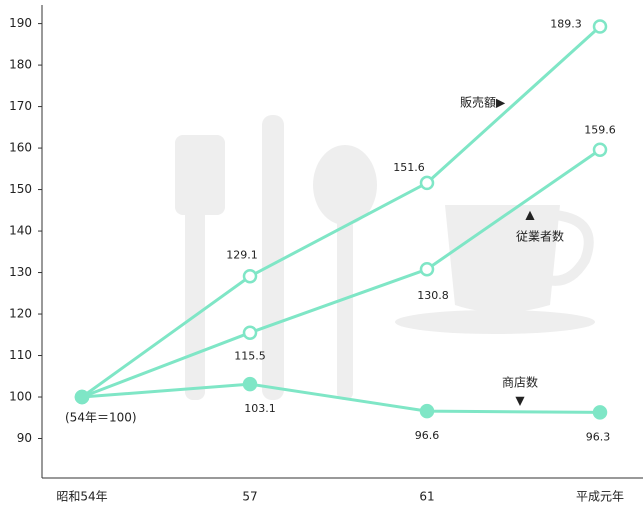  What do you see at coordinates (409, 167) in the screenshot?
I see `data-label: 151.6` at bounding box center [409, 167].